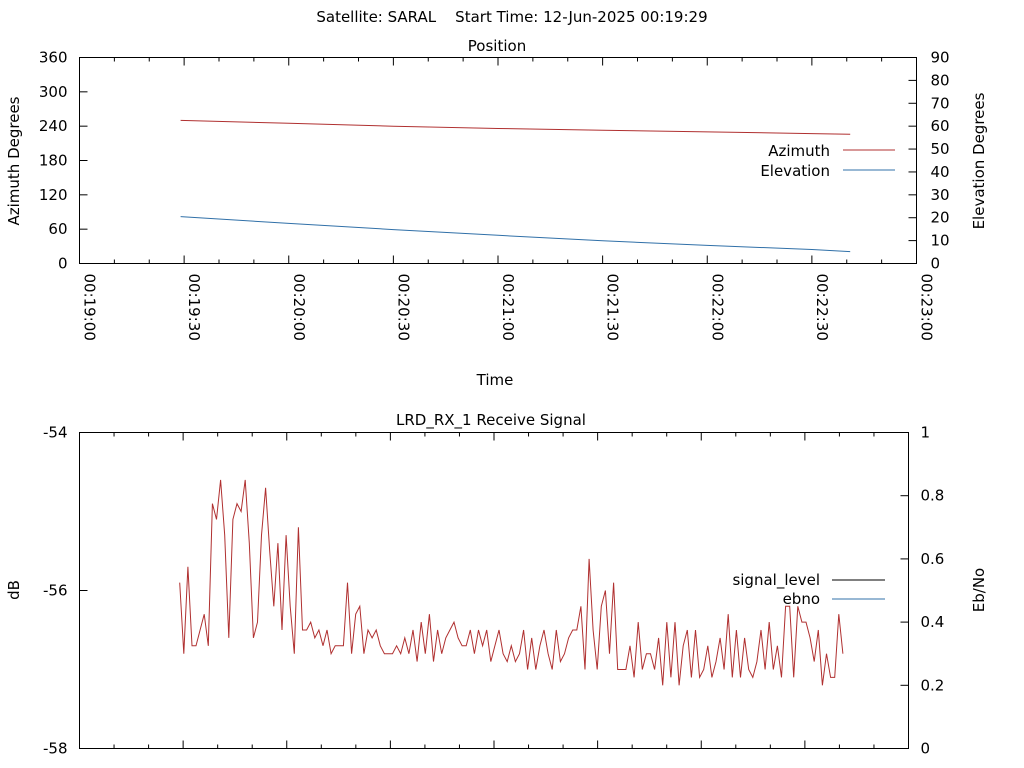  I want to click on signal-right-tick-label: 0.8, so click(933, 496).